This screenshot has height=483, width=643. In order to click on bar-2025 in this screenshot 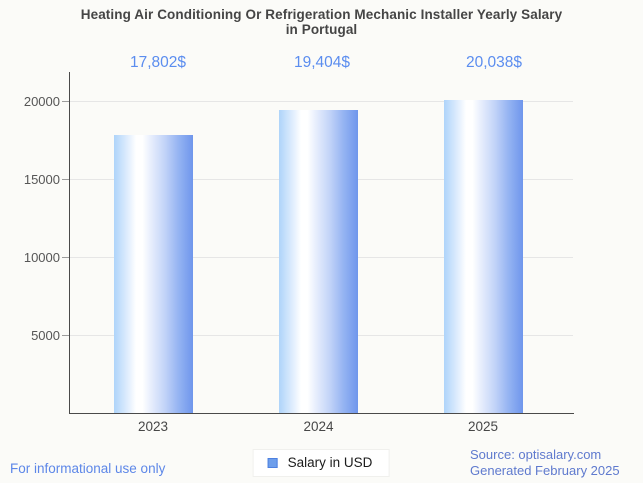, I will do `click(483, 256)`.